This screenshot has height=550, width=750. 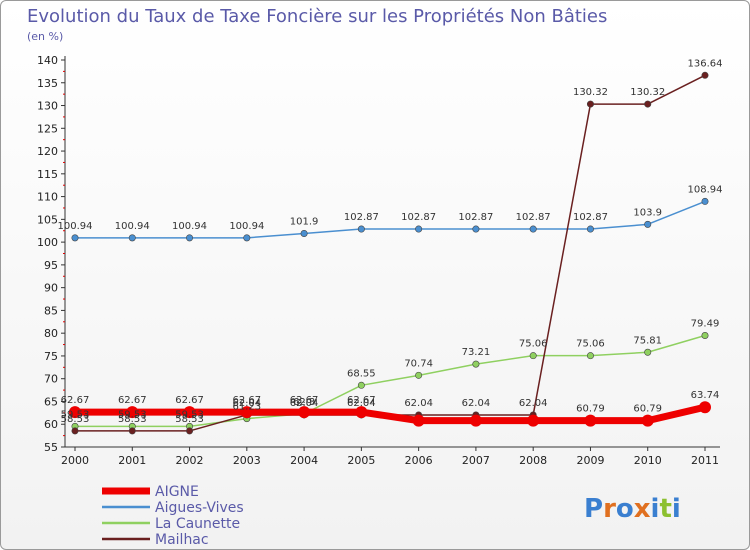 What do you see at coordinates (648, 460) in the screenshot?
I see `x-tick-label: 2010` at bounding box center [648, 460].